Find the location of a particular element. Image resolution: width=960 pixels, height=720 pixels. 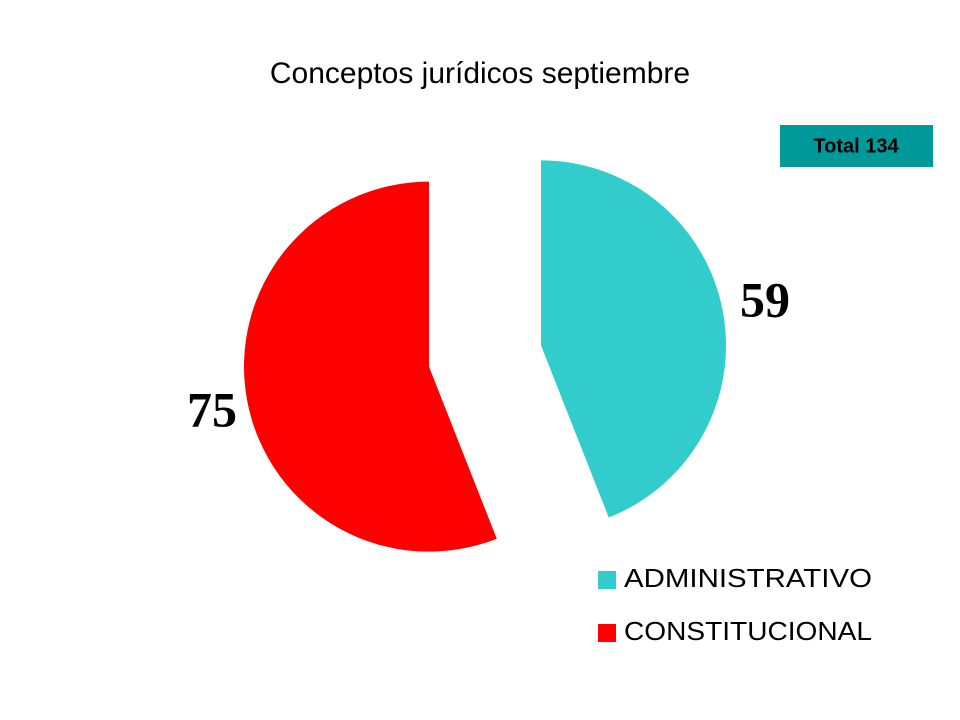

legend-label: CONSTITUCIONAL is located at coordinates (748, 631).